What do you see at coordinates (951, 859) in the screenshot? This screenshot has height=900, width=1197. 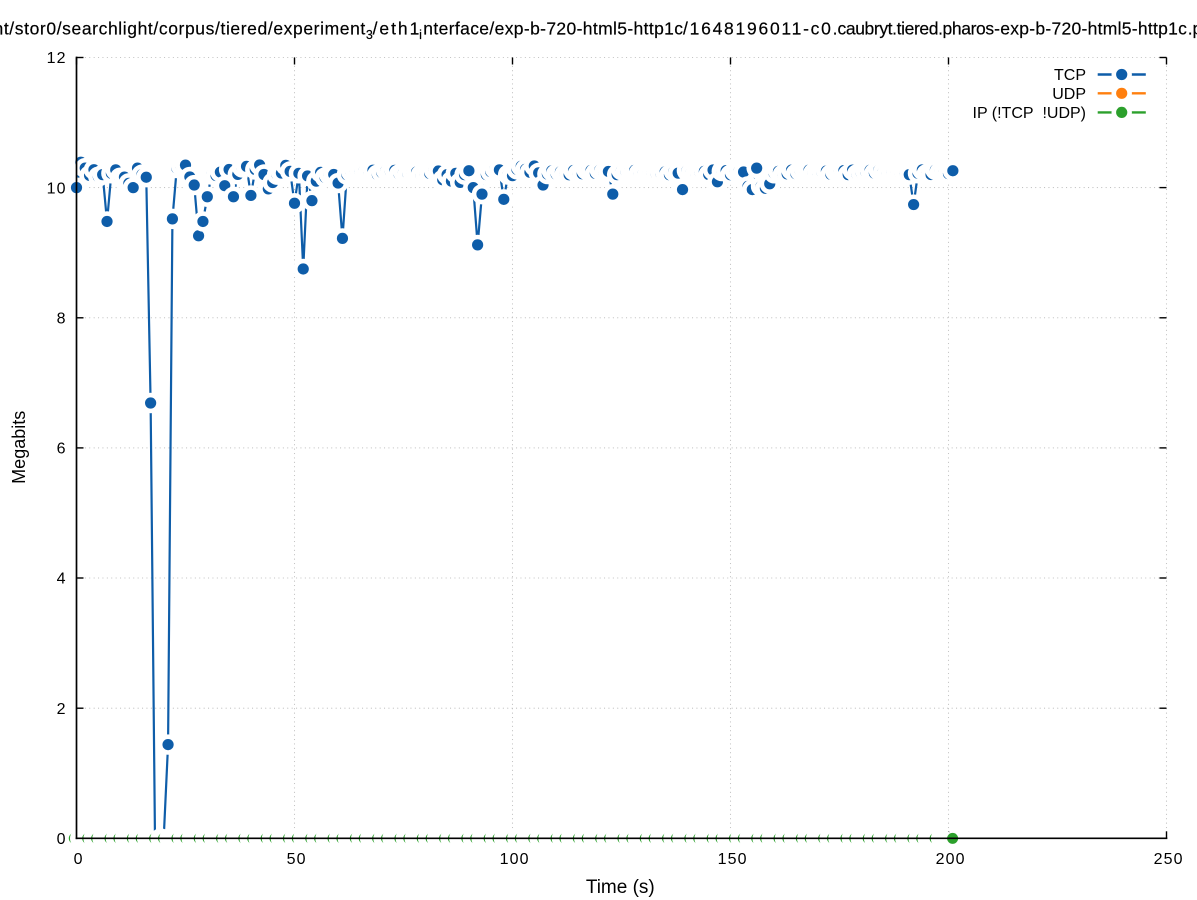 I see `svg-text: 200` at bounding box center [951, 859].